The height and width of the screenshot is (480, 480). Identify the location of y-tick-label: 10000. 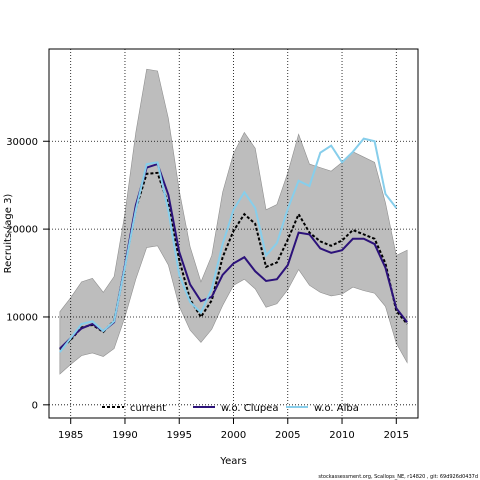
(22, 317).